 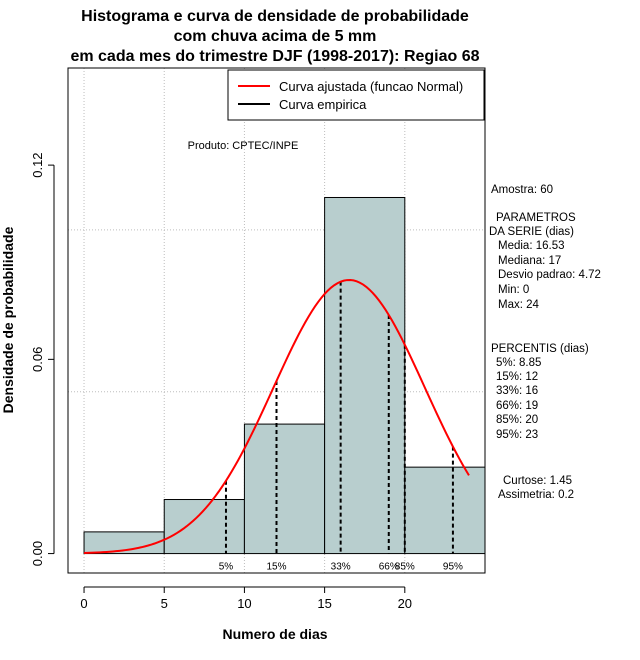 What do you see at coordinates (519, 305) in the screenshot?
I see `stat-max: Max: 24` at bounding box center [519, 305].